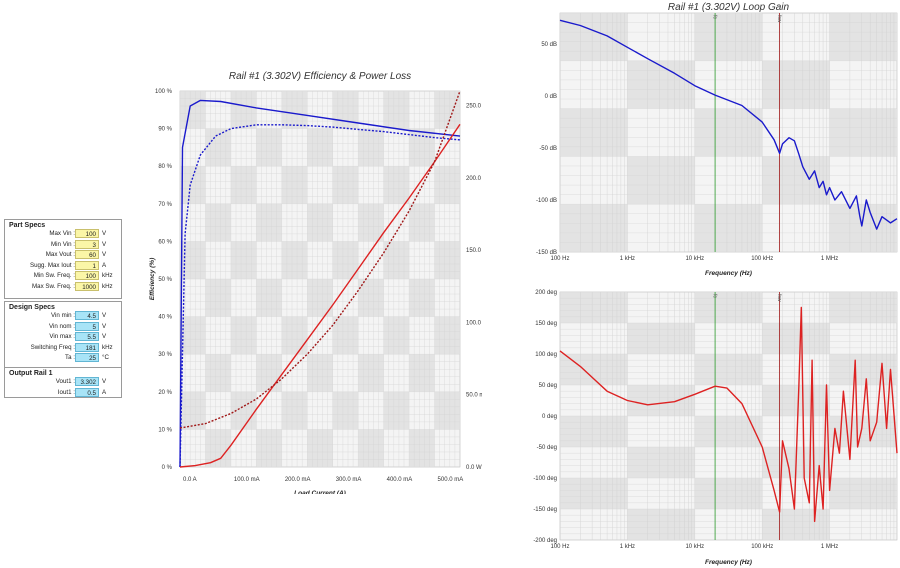 The width and height of the screenshot is (900, 568). What do you see at coordinates (31, 373) in the screenshot?
I see `output-rail-title: Output Rail 1` at bounding box center [31, 373].